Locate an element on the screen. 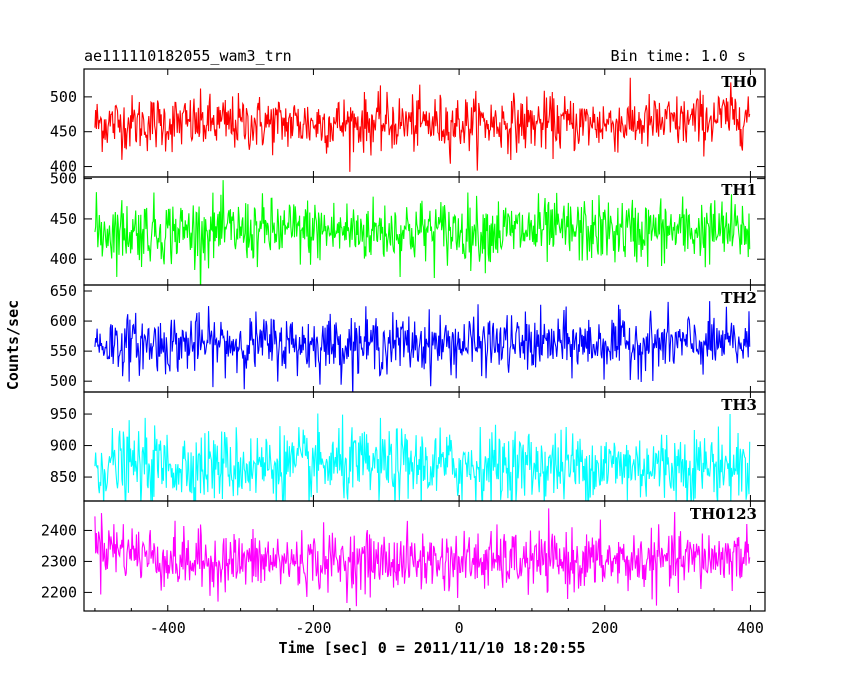  panel-frame is located at coordinates (424, 556).